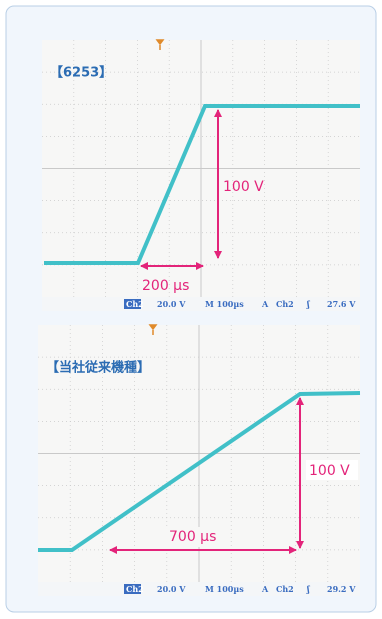  I want to click on status-text: 29.2 V, so click(341, 589).